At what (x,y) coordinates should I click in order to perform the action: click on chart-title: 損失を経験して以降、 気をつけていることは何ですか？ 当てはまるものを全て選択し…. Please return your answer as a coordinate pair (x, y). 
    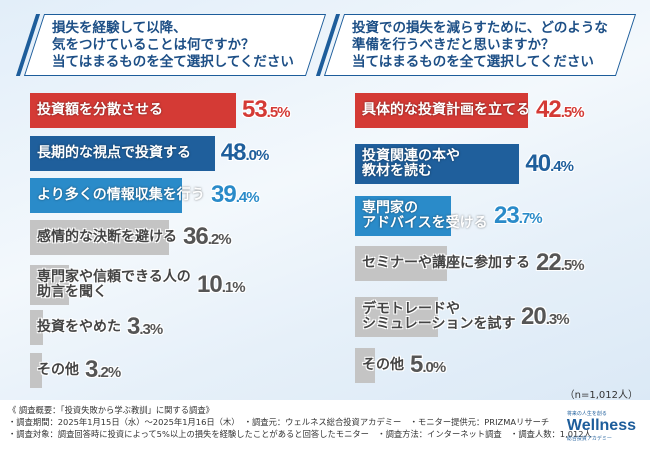
    Looking at the image, I should click on (173, 45).